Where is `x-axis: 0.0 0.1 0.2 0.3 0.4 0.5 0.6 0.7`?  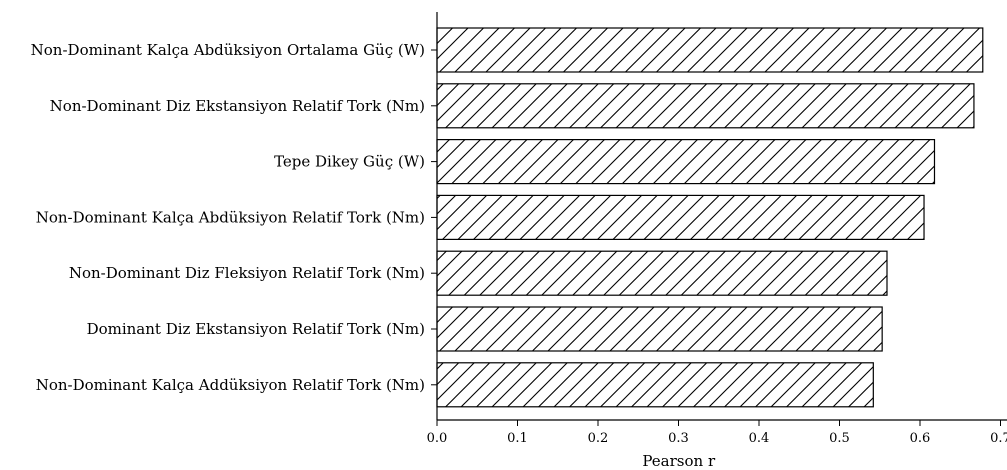
x-axis: 0.0 0.1 0.2 0.3 0.4 0.5 0.6 0.7 is located at coordinates (717, 432).